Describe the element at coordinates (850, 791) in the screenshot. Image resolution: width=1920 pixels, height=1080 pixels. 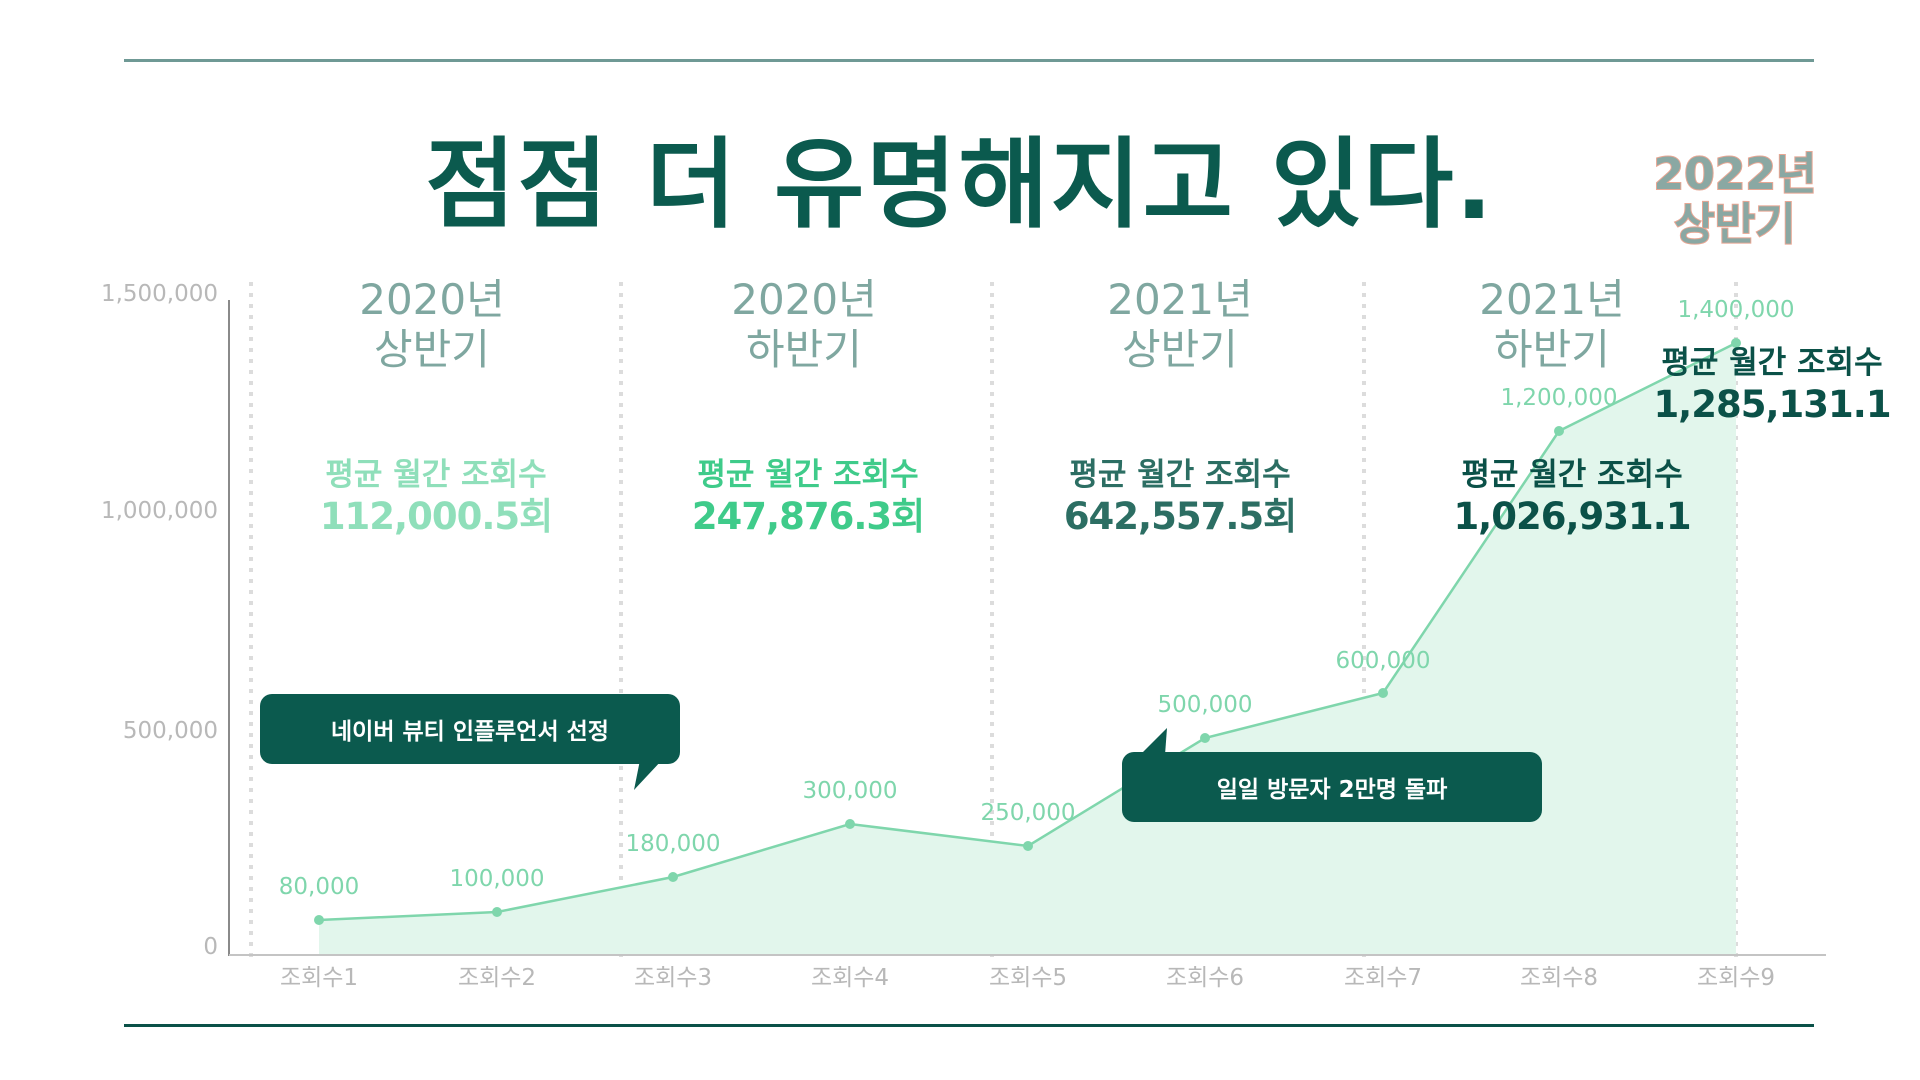
I see `data-label: 300,000` at that location.